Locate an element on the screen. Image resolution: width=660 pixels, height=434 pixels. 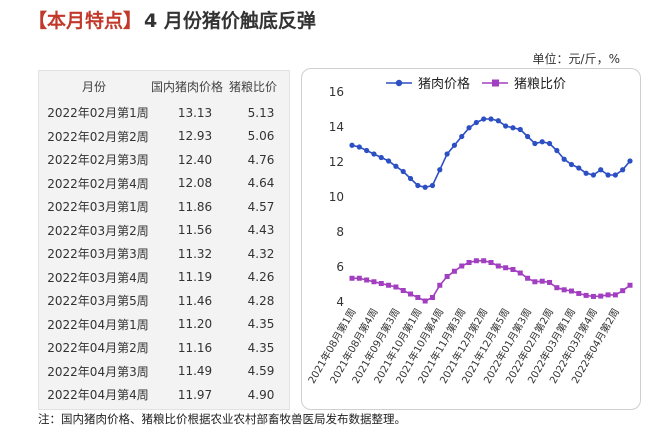
cell-ratio: 4.35 is located at coordinates (261, 347).